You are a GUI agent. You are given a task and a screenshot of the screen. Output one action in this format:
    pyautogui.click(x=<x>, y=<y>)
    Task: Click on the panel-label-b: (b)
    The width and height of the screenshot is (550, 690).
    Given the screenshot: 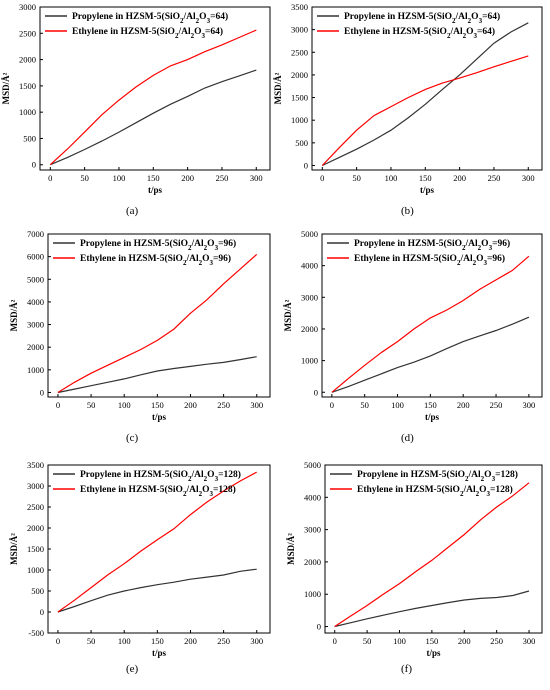 What is the action you would take?
    pyautogui.click(x=407, y=211)
    